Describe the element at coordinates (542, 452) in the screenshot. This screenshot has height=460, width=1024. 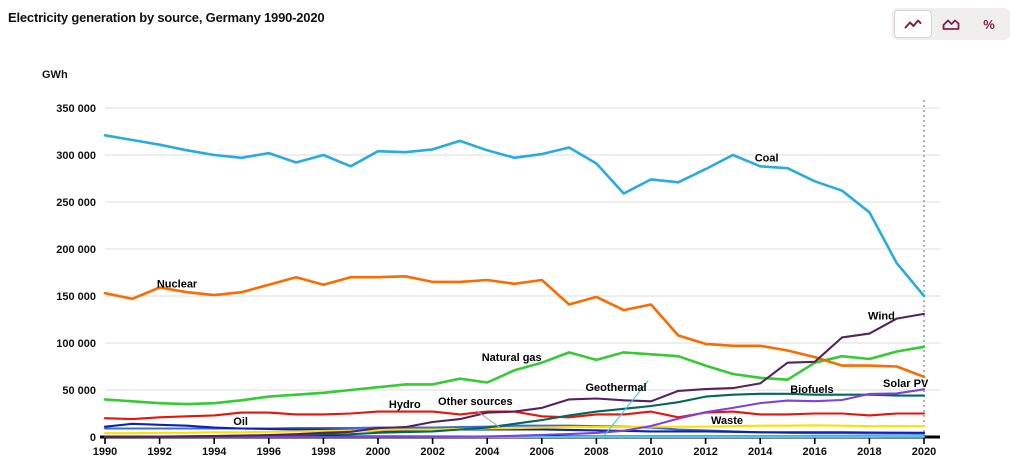
I see `svg-text: 2006` at that location.